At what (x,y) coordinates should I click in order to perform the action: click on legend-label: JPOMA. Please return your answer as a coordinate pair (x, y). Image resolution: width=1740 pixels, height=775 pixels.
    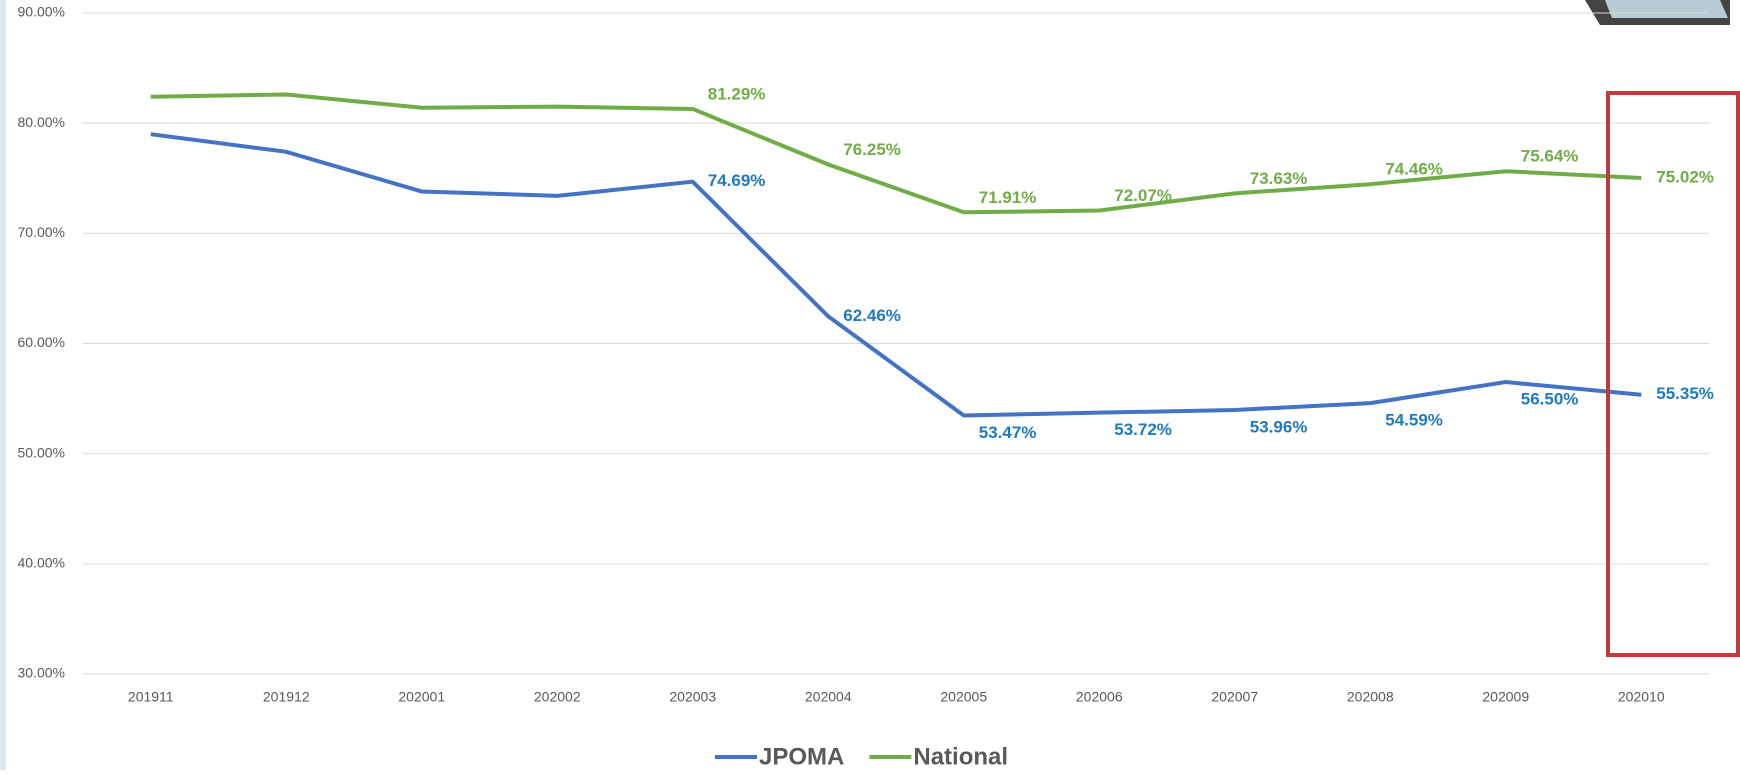
    Looking at the image, I should click on (801, 756).